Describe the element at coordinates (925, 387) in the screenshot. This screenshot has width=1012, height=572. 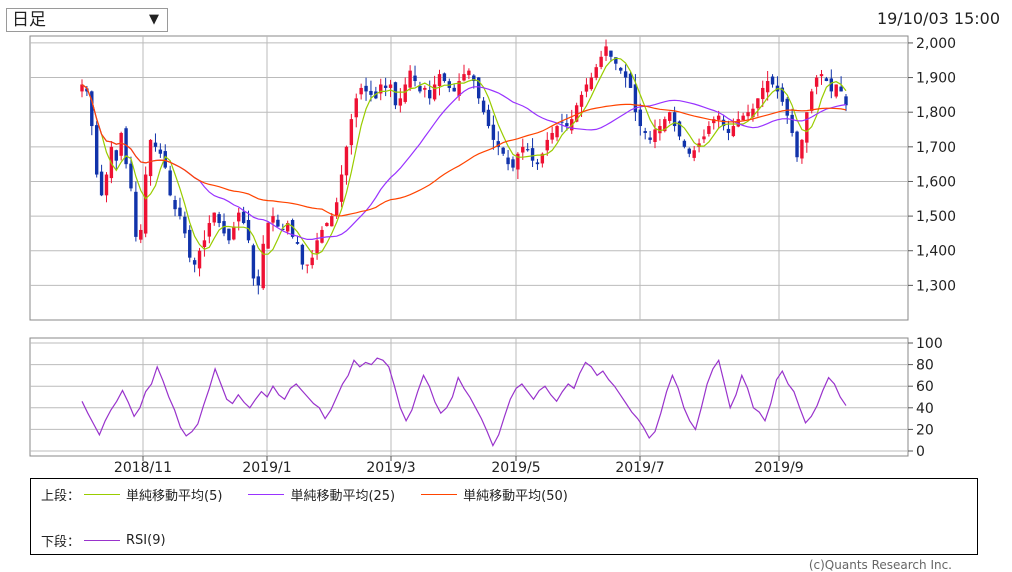
I see `rsi-tick-label: 60` at that location.